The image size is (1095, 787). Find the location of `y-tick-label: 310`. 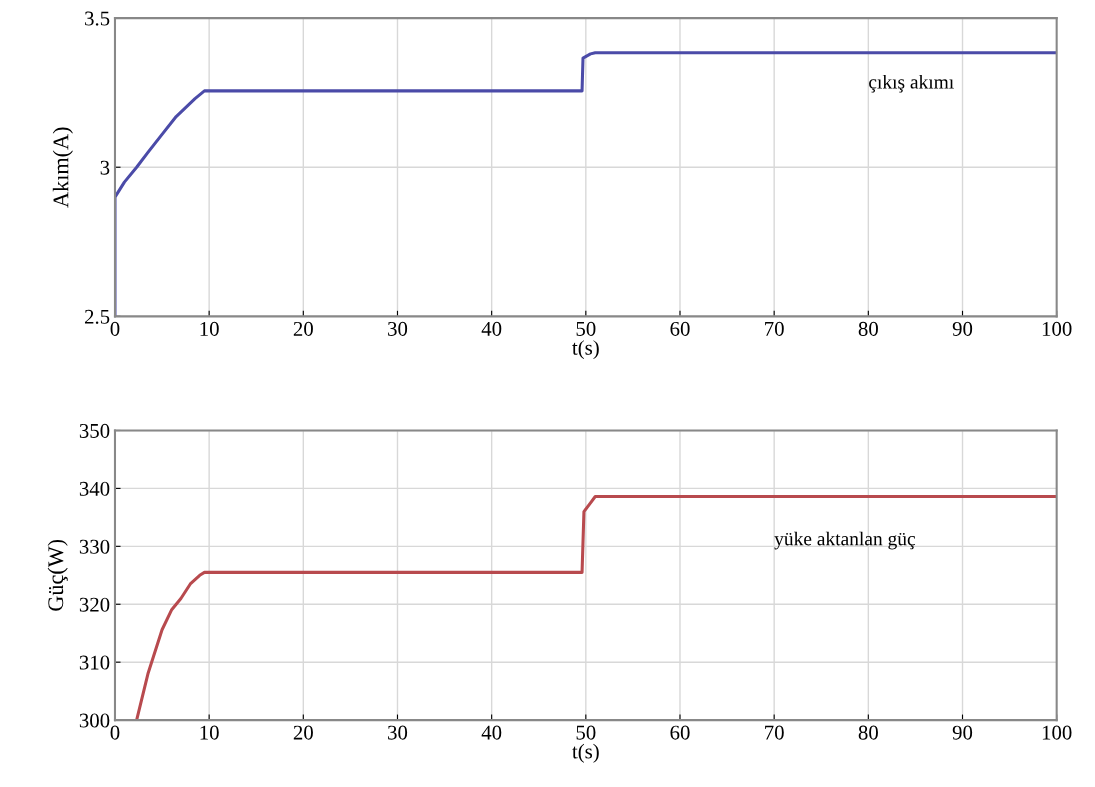

y-tick-label: 310 is located at coordinates (94, 662).